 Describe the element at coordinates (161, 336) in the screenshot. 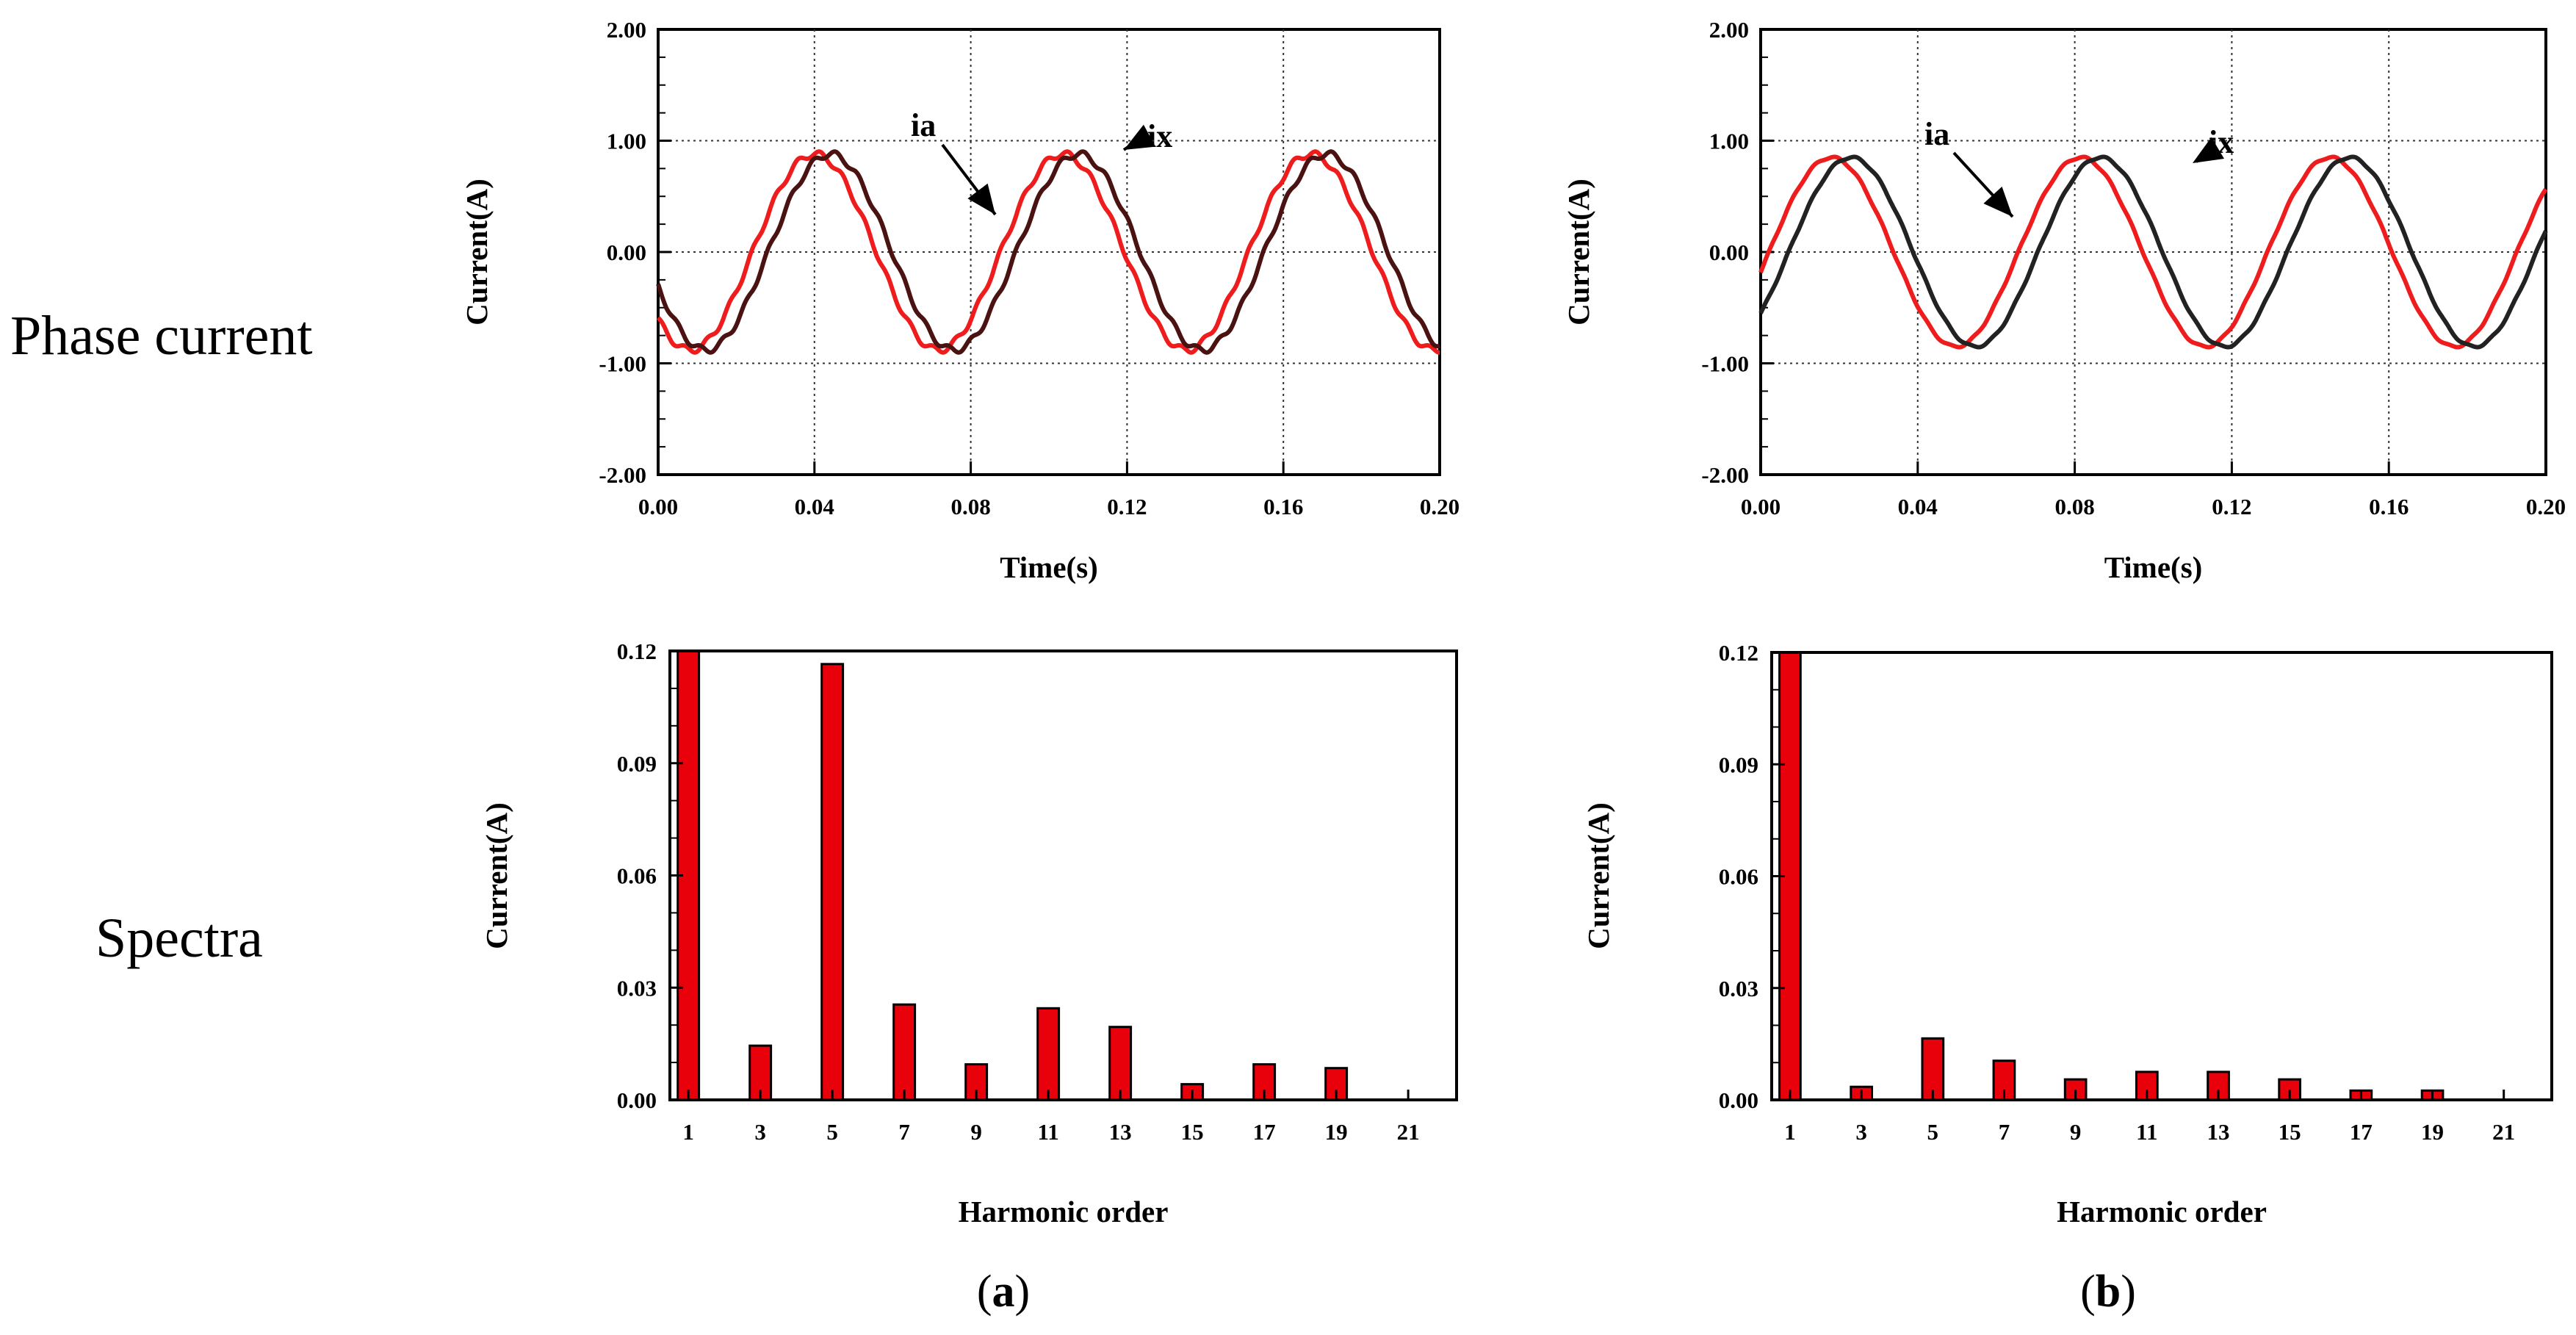

I see `row-label-phase-current: Phase current` at that location.